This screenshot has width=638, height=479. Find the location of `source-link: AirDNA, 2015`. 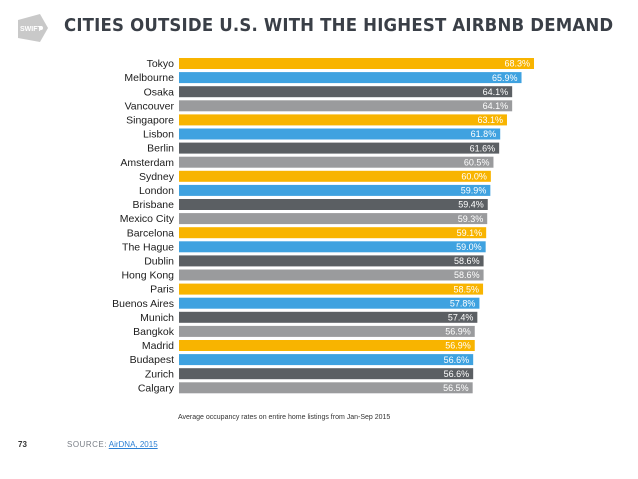

source-link: AirDNA, 2015 is located at coordinates (133, 444).